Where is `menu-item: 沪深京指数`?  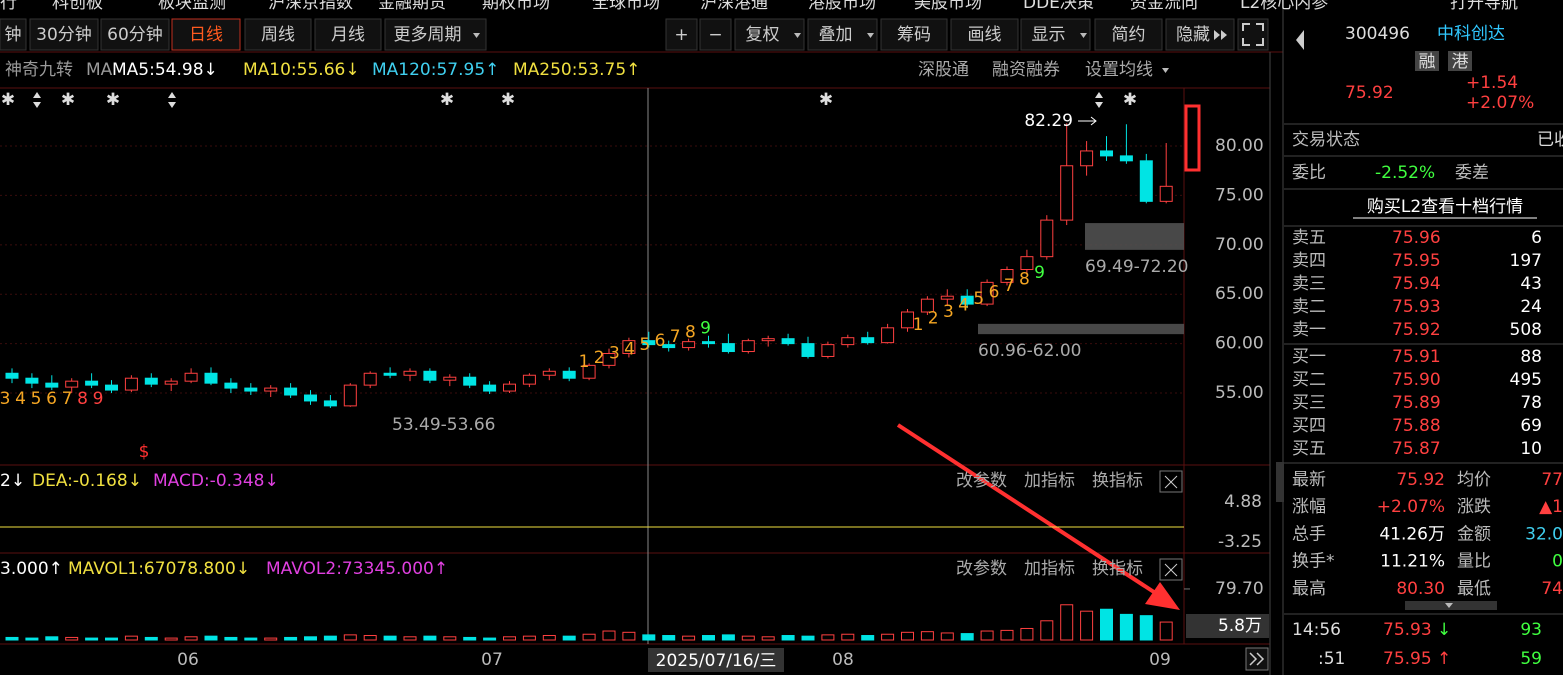 menu-item: 沪深京指数 is located at coordinates (310, 6).